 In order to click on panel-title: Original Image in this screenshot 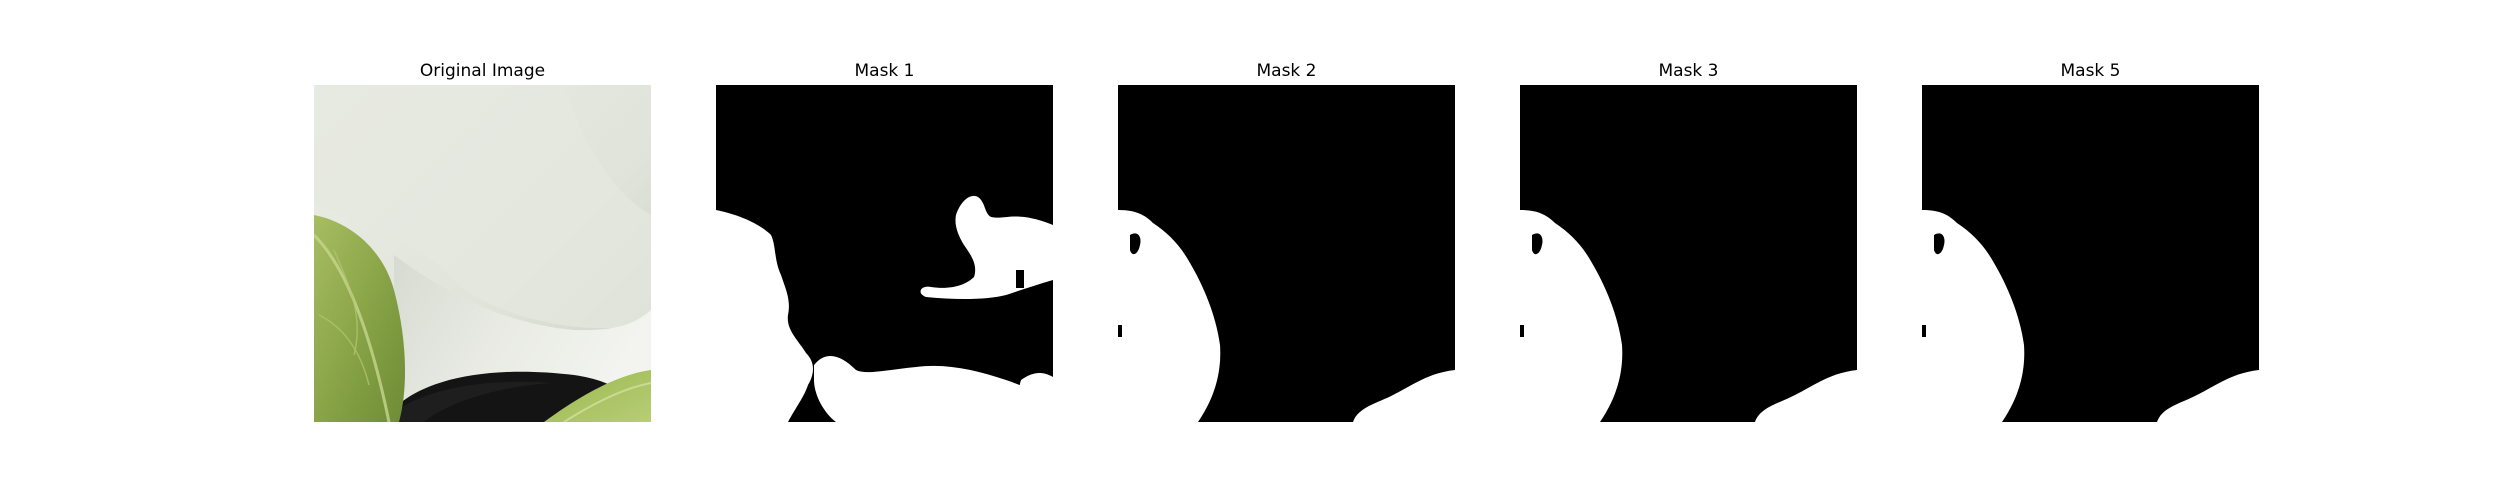, I will do `click(482, 71)`.